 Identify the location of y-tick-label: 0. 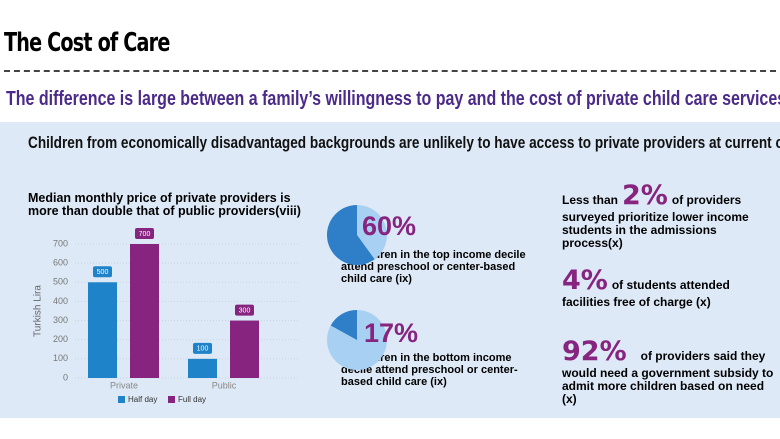
(65, 377).